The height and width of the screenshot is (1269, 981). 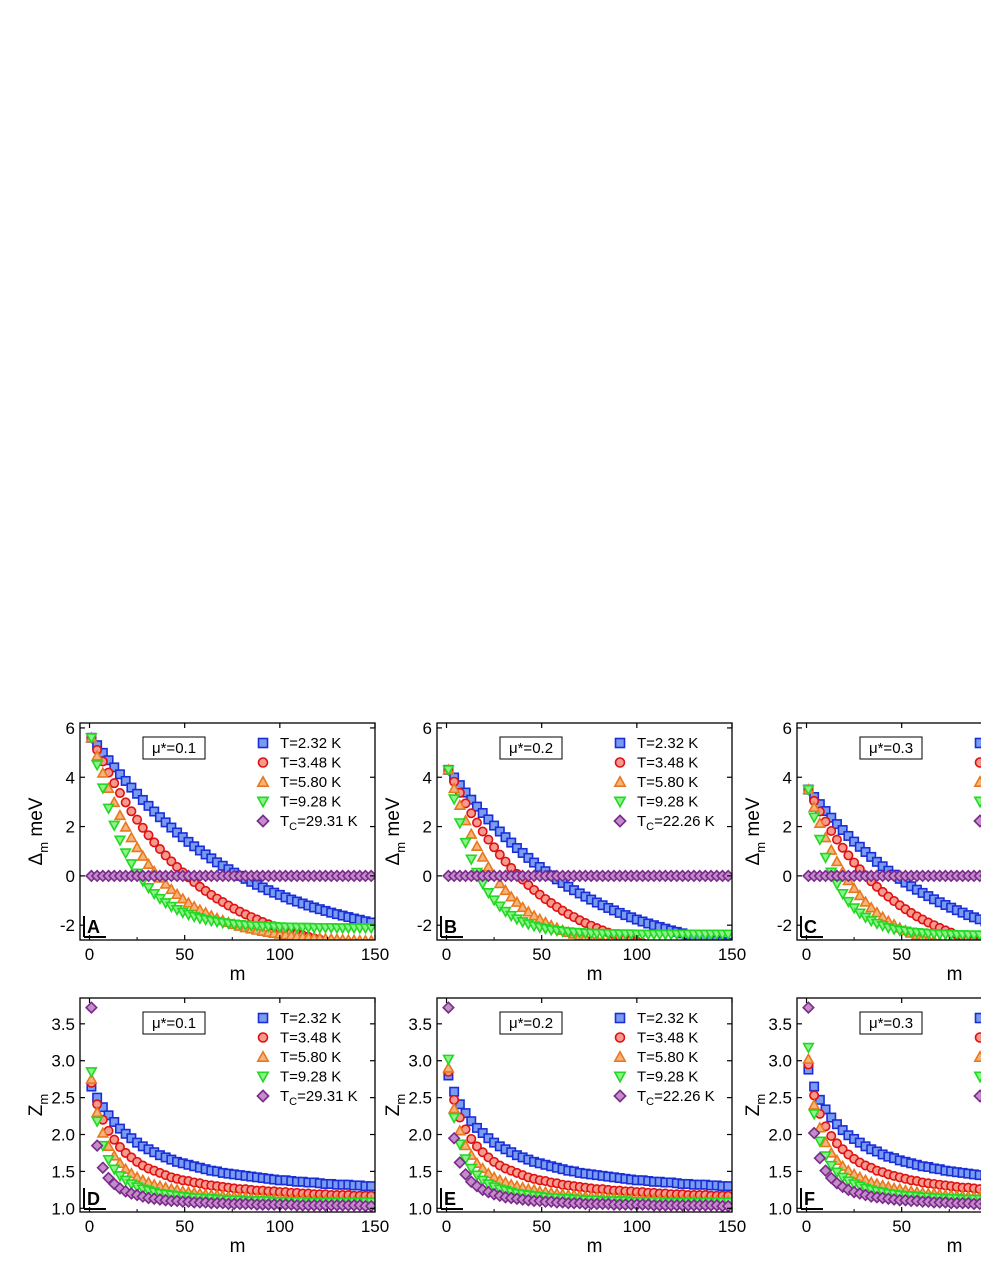 I want to click on data-point-f-s0, so click(x=842, y=1130).